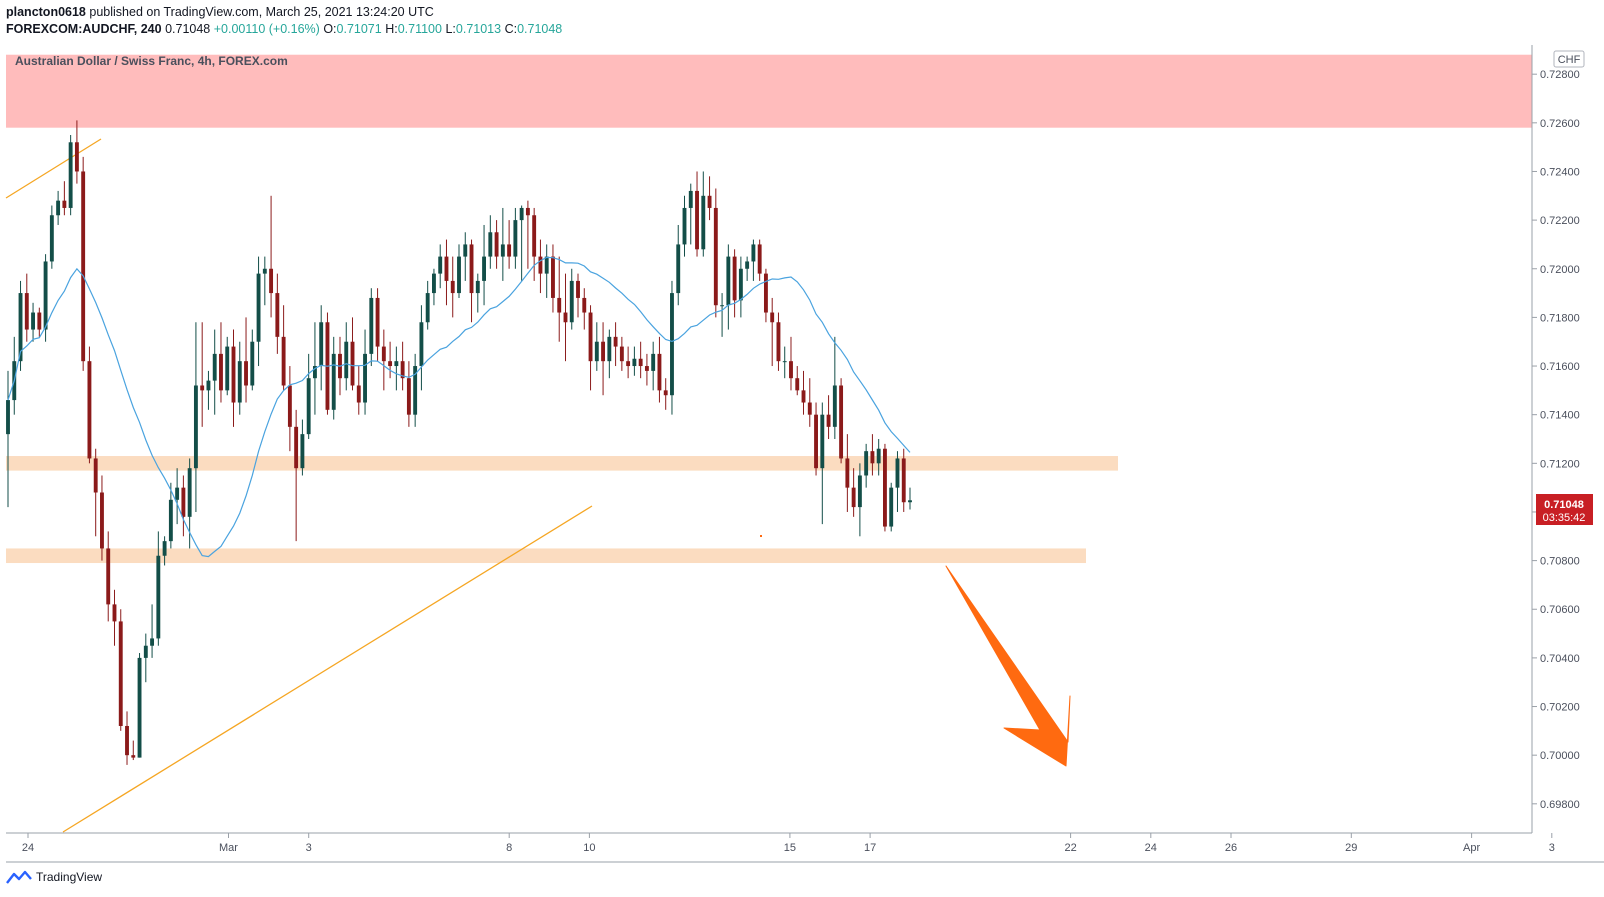 The height and width of the screenshot is (897, 1604). I want to click on footer-brand: TradingView, so click(54, 877).